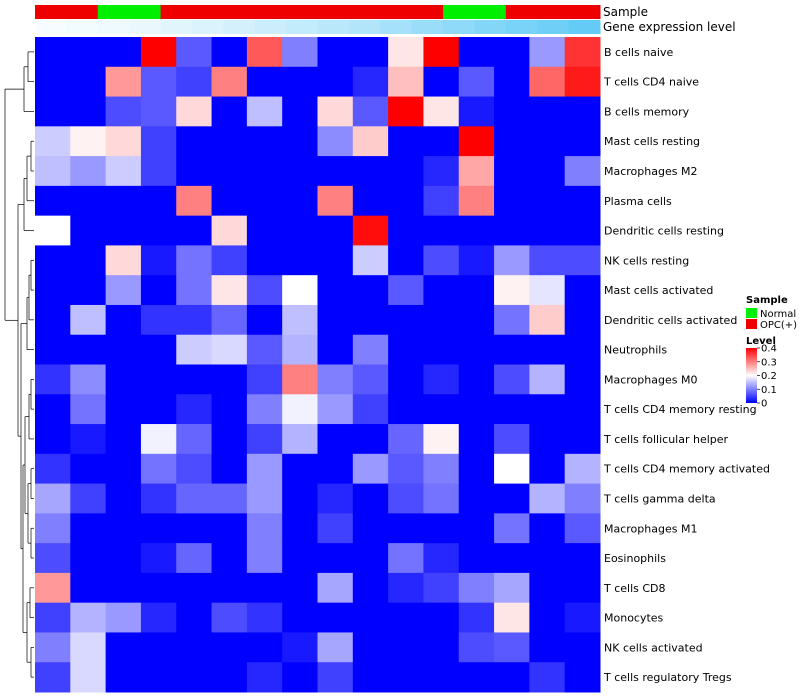 The image size is (800, 700). What do you see at coordinates (650, 171) in the screenshot?
I see `row-label: Macrophages M2` at bounding box center [650, 171].